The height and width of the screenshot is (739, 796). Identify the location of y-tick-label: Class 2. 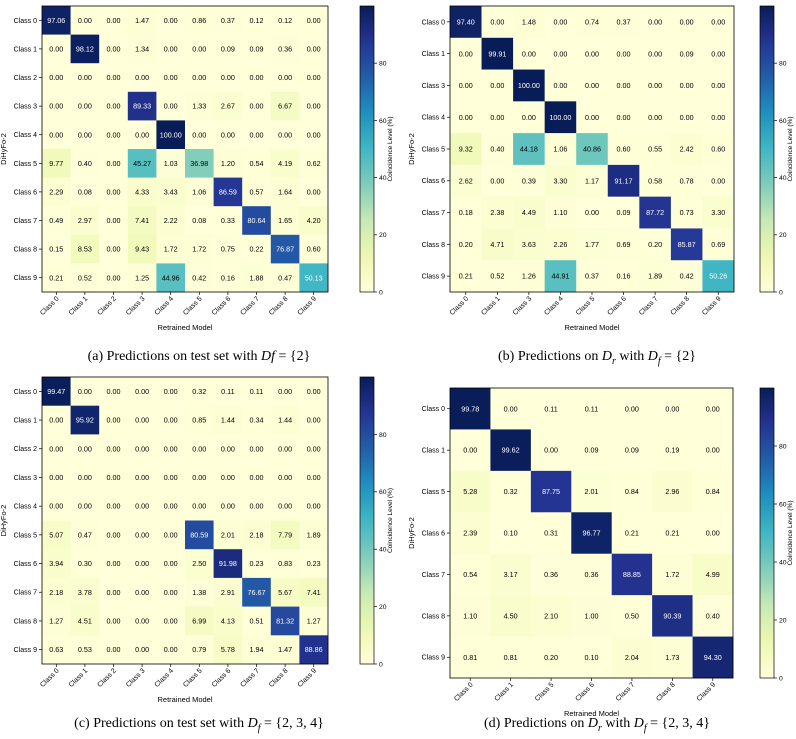
(25, 449).